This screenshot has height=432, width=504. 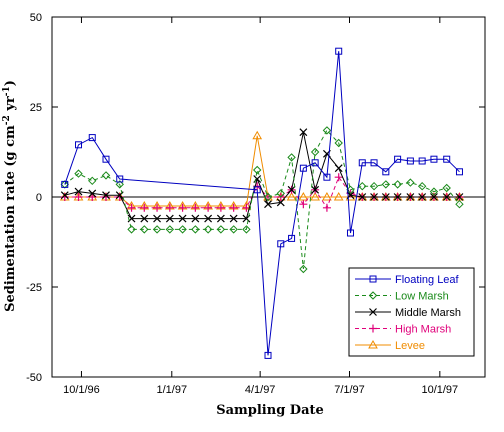 What do you see at coordinates (270, 410) in the screenshot?
I see `x-axis-title: Sampling Date` at bounding box center [270, 410].